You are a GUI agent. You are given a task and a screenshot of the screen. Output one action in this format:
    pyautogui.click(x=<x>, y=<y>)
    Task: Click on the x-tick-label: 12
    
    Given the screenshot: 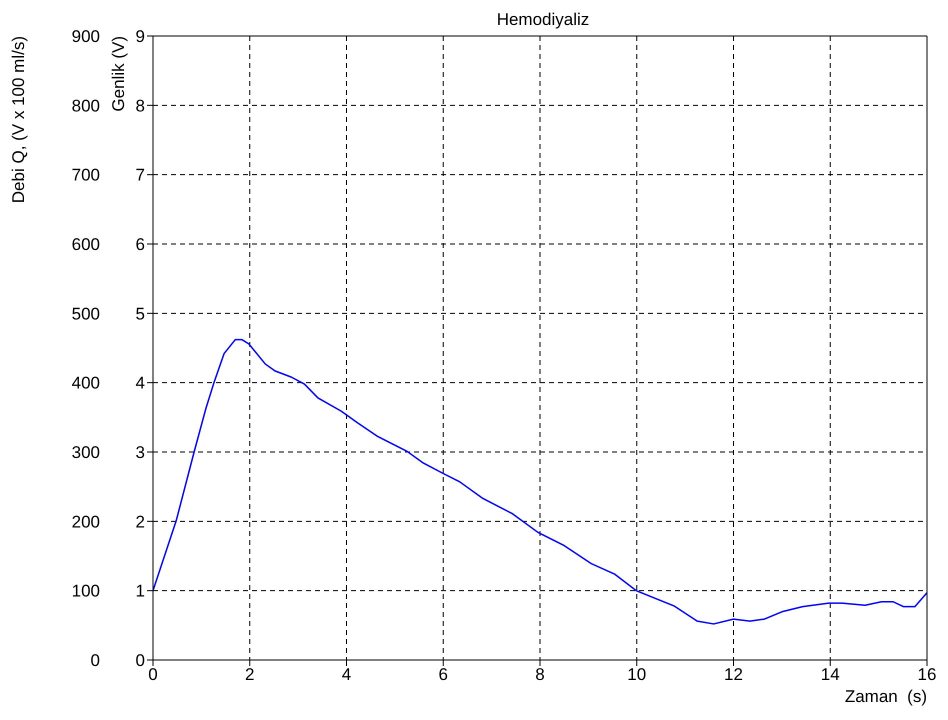 What is the action you would take?
    pyautogui.click(x=733, y=674)
    